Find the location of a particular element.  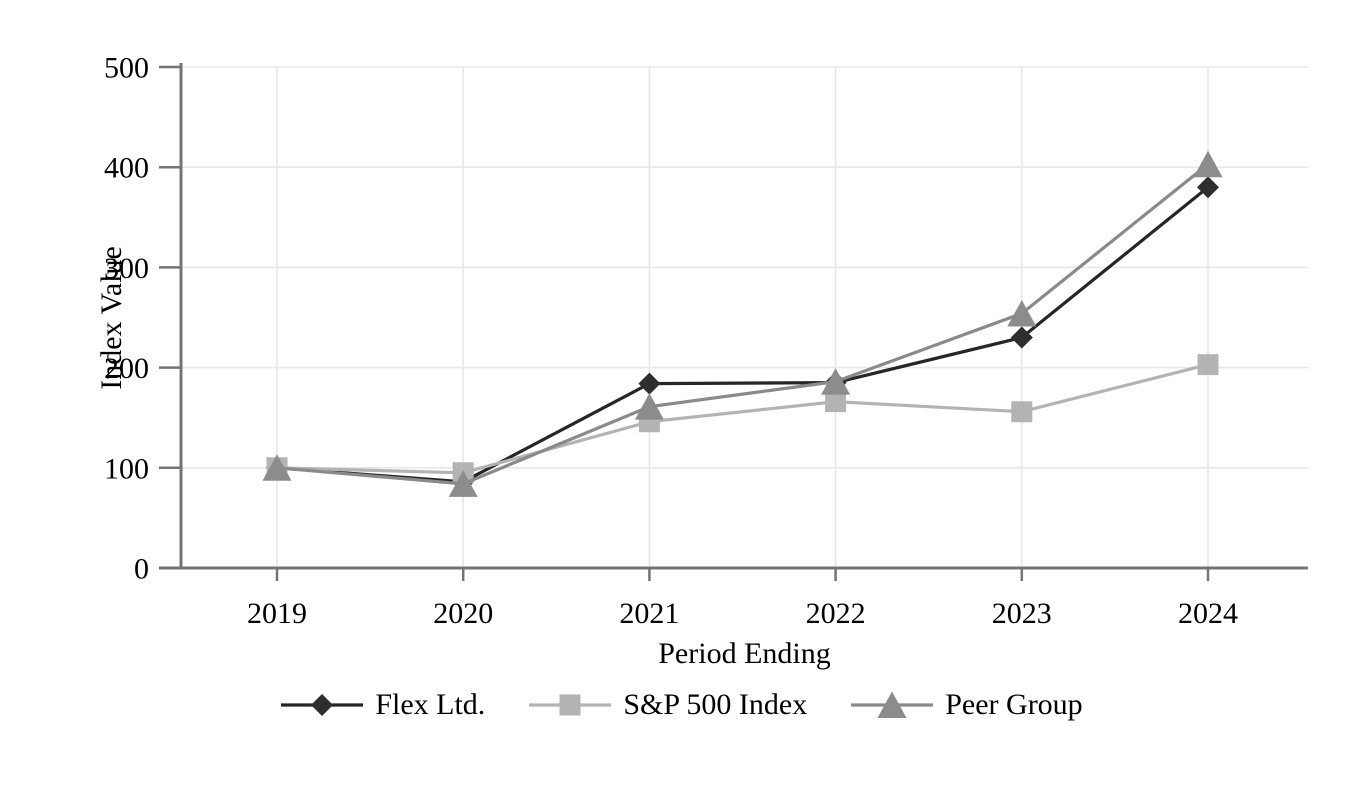

series-s-p-500-index is located at coordinates (742, 419).